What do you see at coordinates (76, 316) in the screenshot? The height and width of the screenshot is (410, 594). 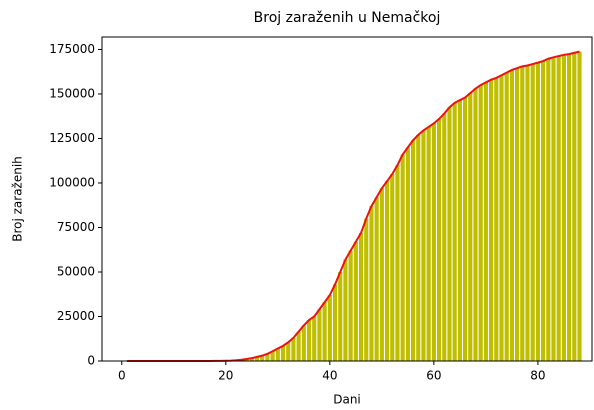 I see `y-tick-label: 25000` at bounding box center [76, 316].